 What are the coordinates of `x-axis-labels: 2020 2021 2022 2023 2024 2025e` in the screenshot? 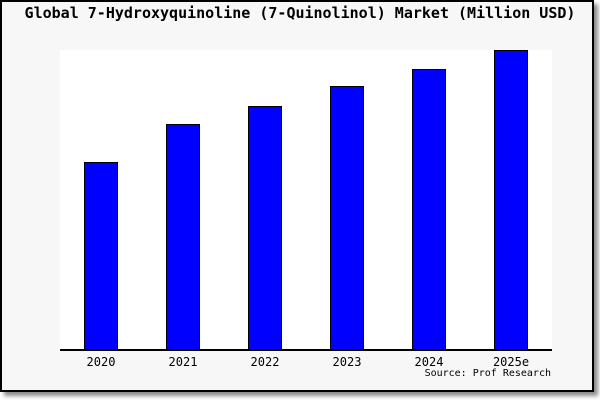 It's located at (306, 362).